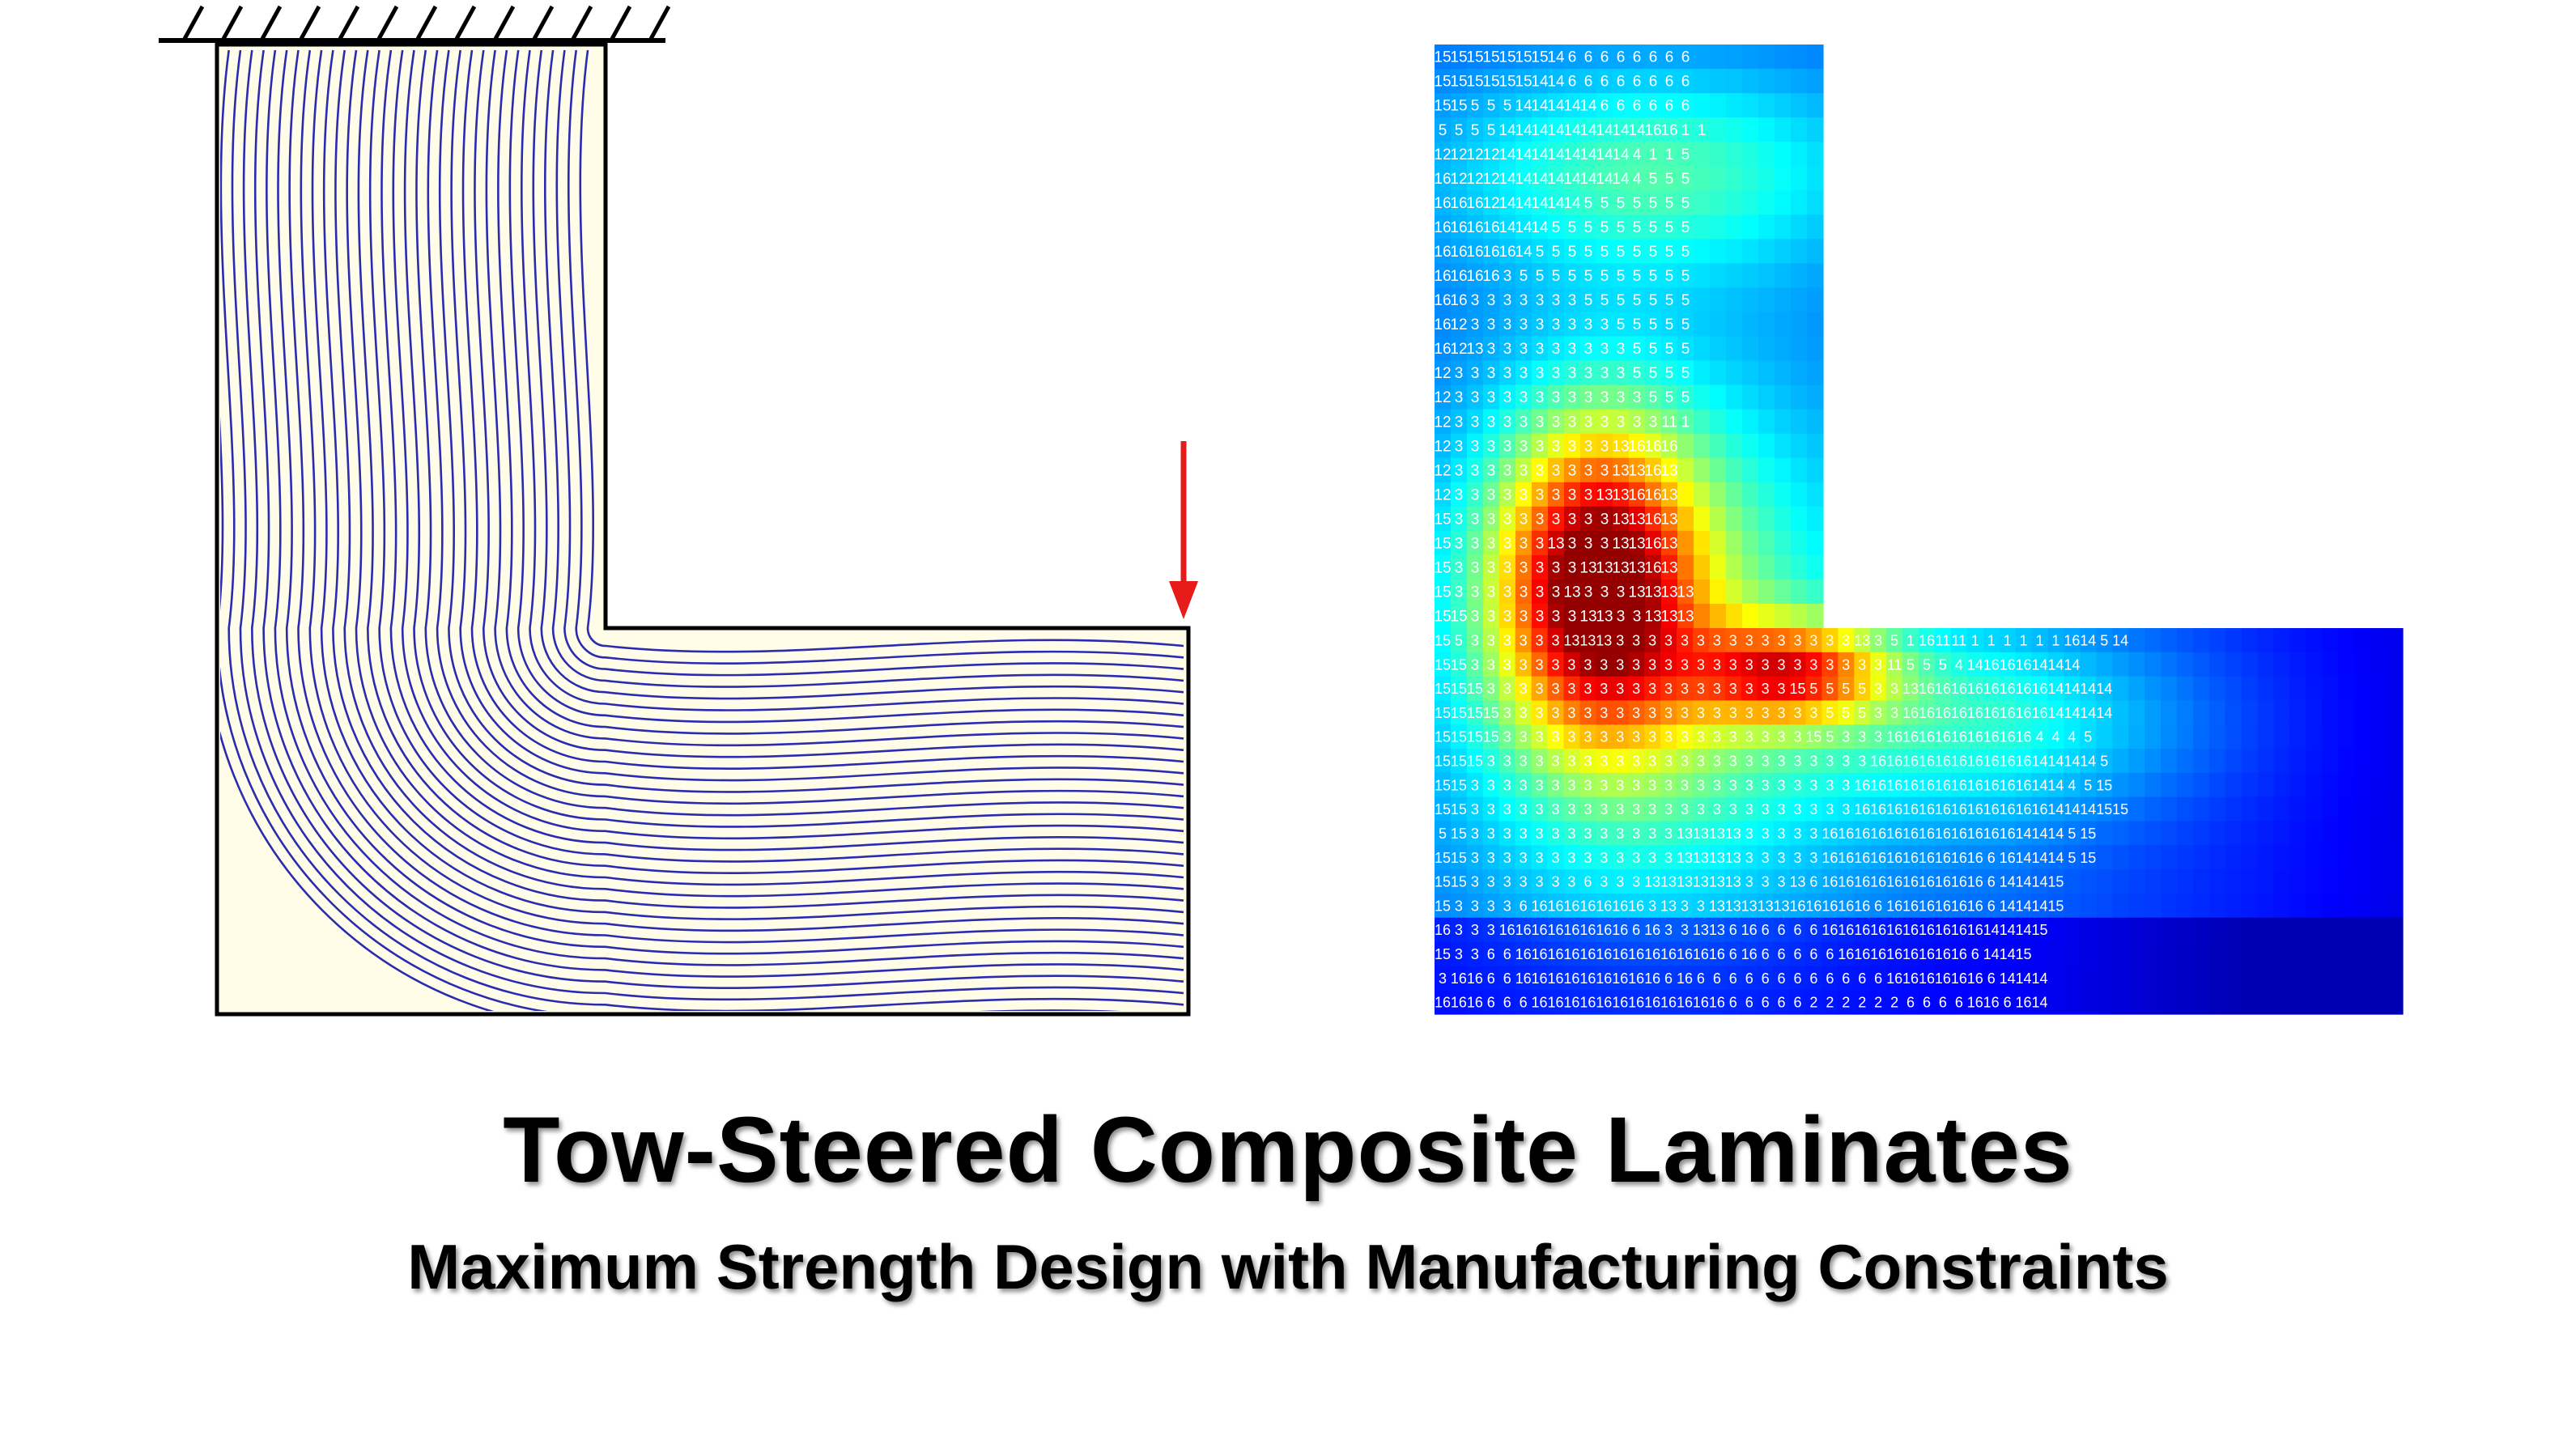 The height and width of the screenshot is (1448, 2576). What do you see at coordinates (1442, 617) in the screenshot?
I see `cell-value-label: 15` at bounding box center [1442, 617].